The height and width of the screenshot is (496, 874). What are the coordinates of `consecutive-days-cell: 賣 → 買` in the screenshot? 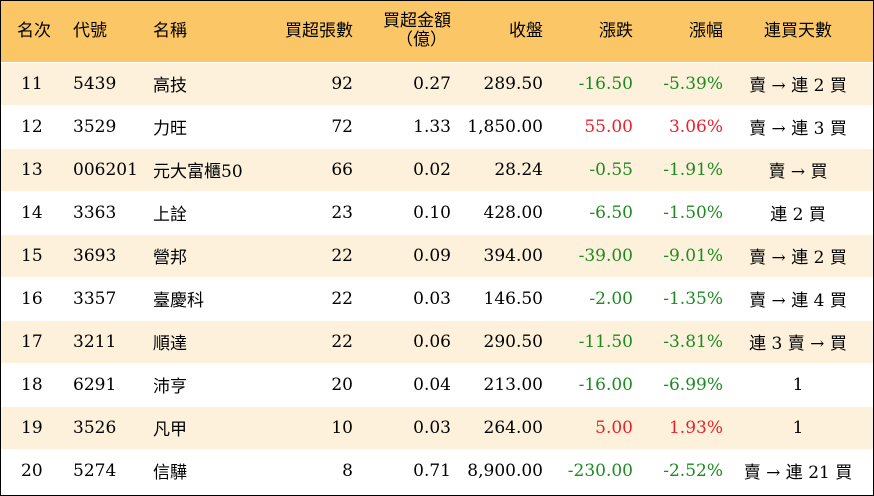 It's located at (798, 169).